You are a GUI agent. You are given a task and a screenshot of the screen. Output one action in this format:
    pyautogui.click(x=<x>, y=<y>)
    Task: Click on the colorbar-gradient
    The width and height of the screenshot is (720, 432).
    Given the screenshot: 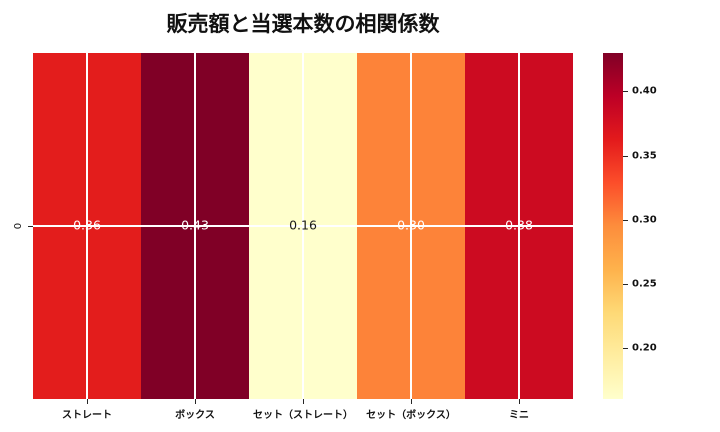 What is the action you would take?
    pyautogui.click(x=613, y=226)
    